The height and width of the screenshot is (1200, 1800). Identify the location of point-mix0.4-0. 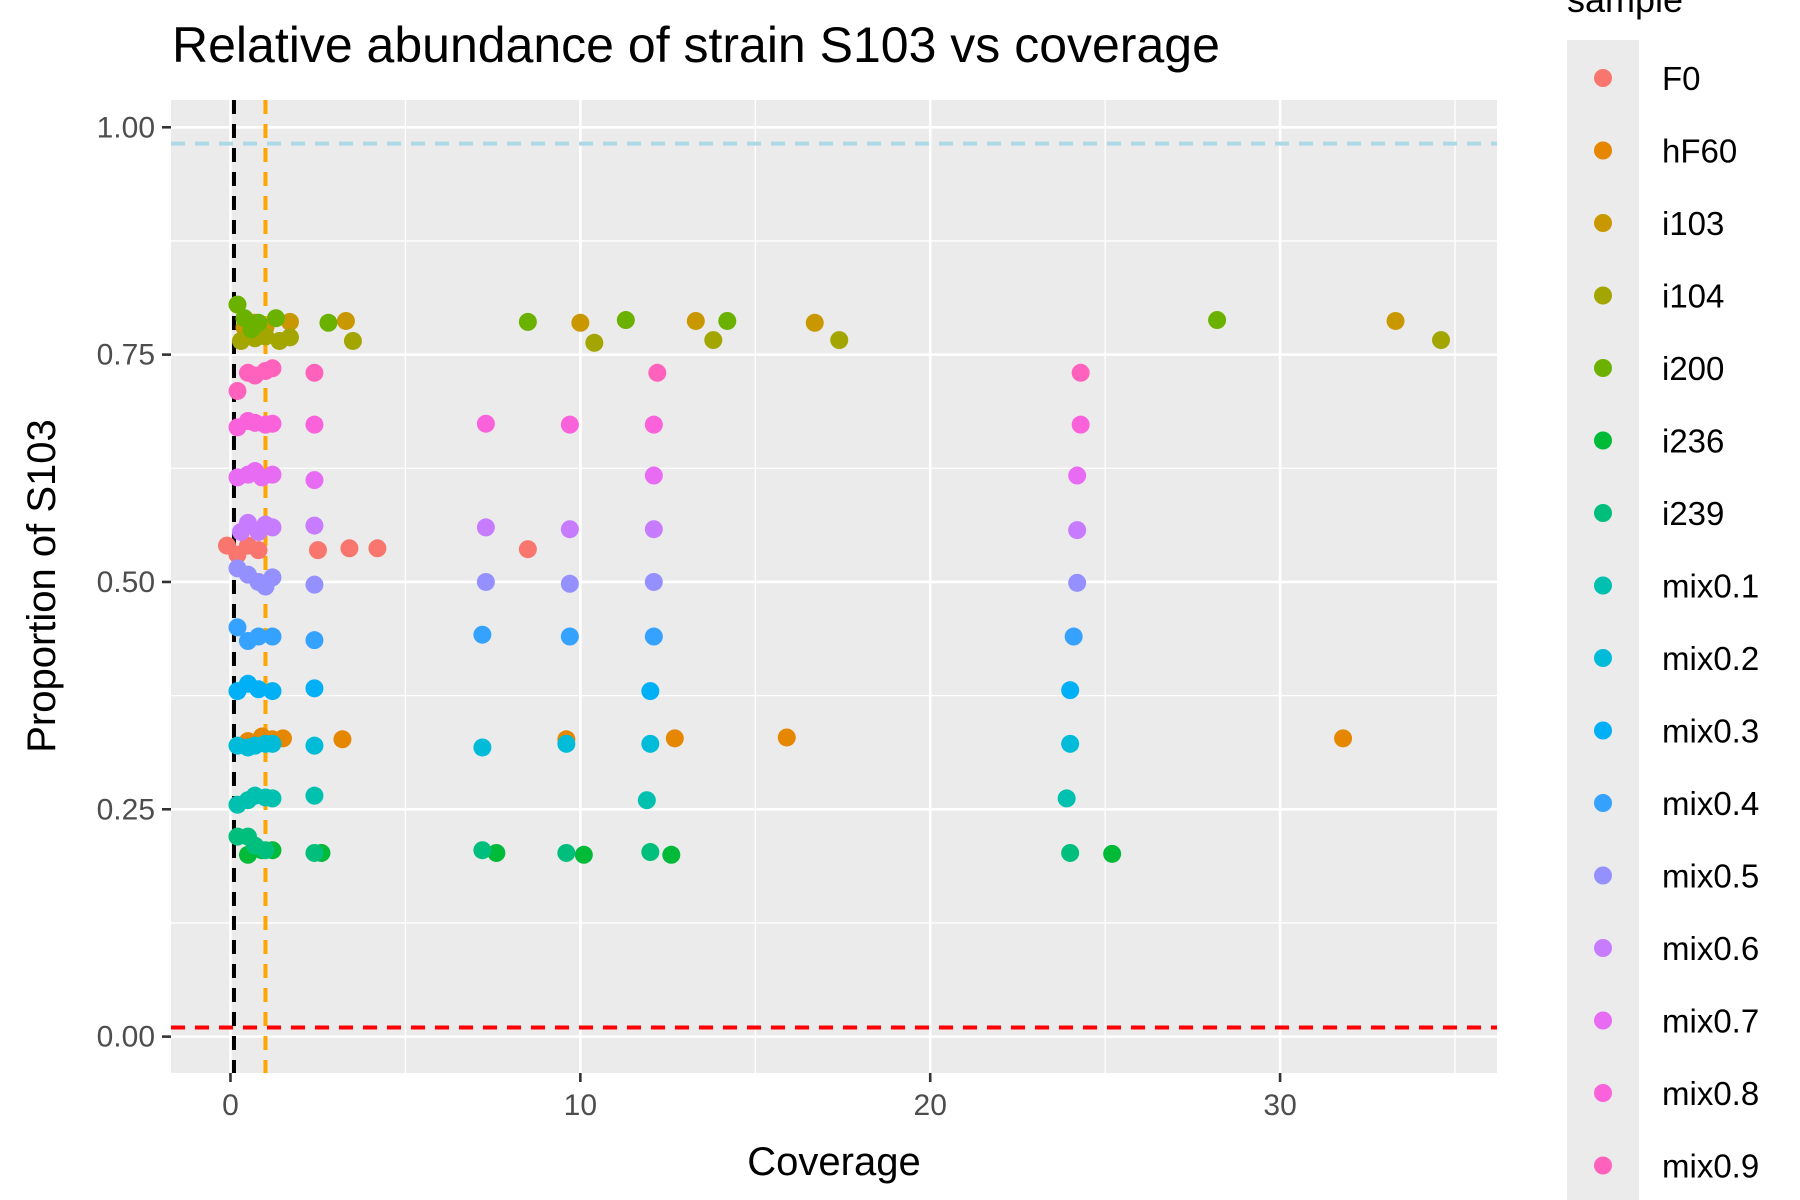
(237, 627).